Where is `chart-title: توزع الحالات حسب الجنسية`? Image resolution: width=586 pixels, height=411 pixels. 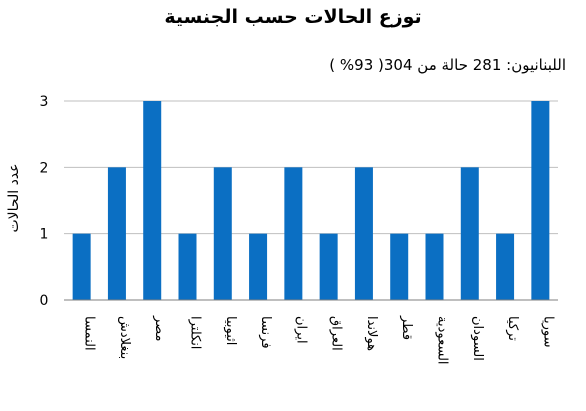 chart-title: توزع الحالات حسب الجنسية is located at coordinates (293, 17).